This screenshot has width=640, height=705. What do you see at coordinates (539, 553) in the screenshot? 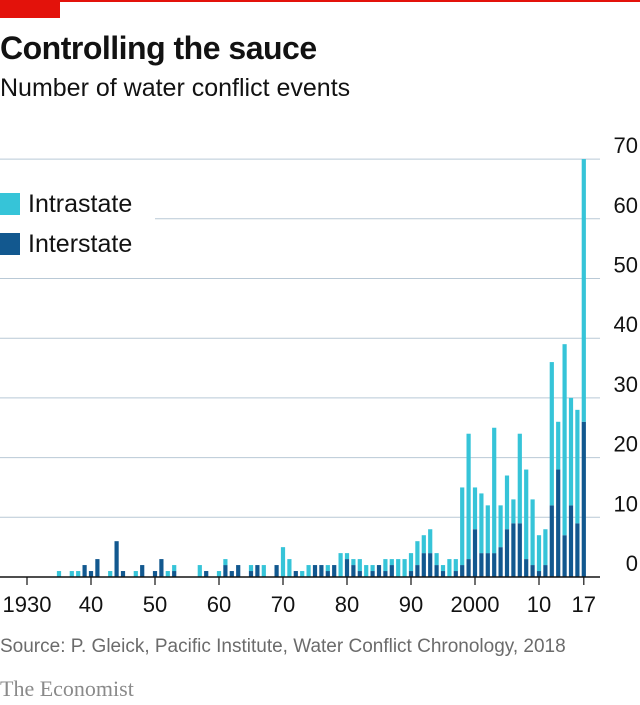
I see `bar-intrastate-2010` at bounding box center [539, 553].